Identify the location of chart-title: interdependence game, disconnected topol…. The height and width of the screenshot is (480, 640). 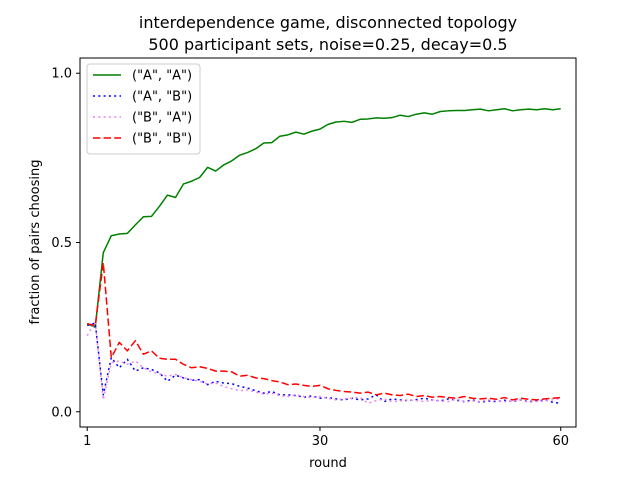
(328, 22).